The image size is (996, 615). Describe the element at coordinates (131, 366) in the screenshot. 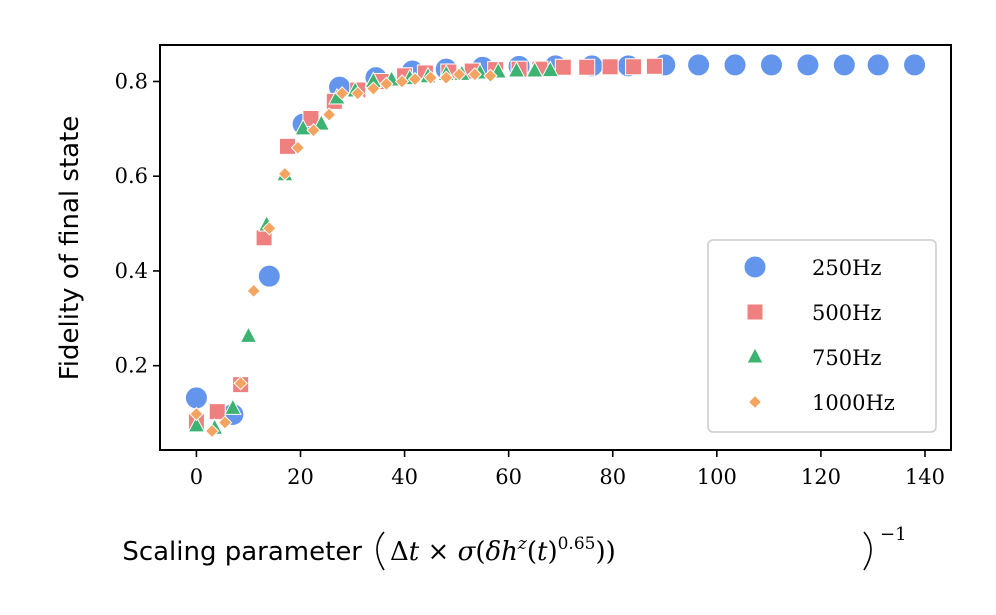

I see `y-tick-label: 0.2` at that location.